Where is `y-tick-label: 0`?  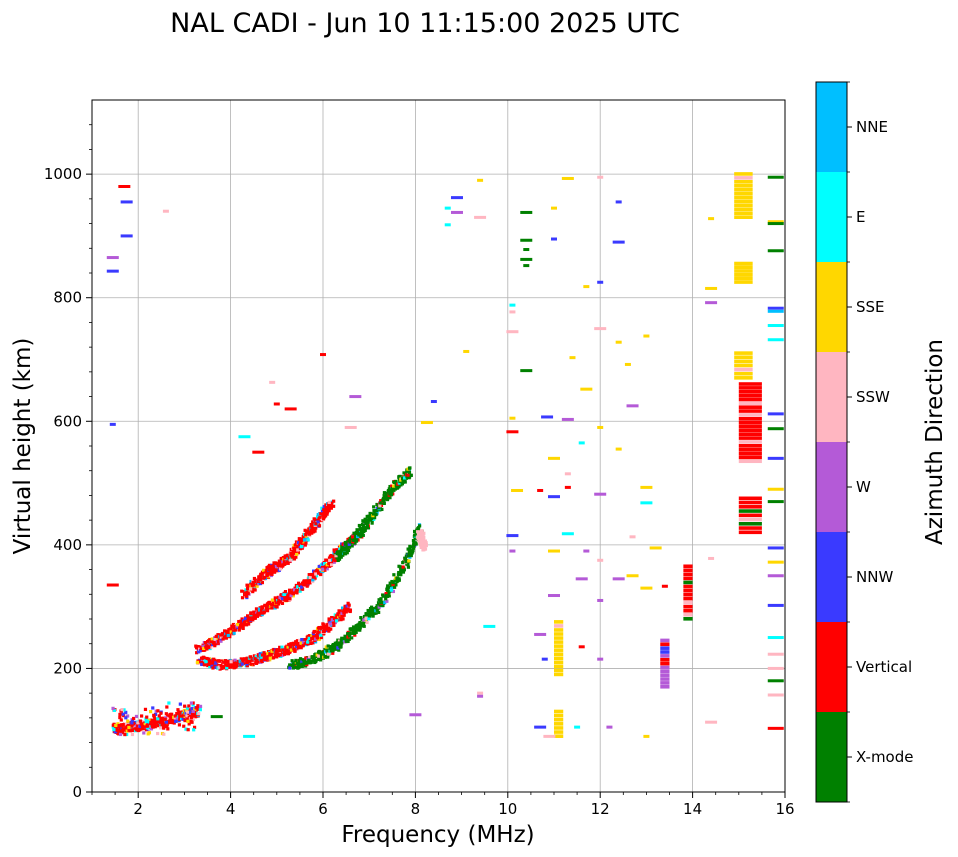 y-tick-label: 0 is located at coordinates (77, 792).